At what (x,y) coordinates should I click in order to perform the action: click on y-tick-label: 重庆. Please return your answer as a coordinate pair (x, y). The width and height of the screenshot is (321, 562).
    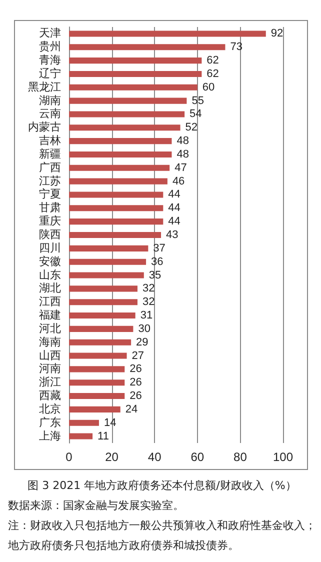
    Looking at the image, I should click on (50, 221).